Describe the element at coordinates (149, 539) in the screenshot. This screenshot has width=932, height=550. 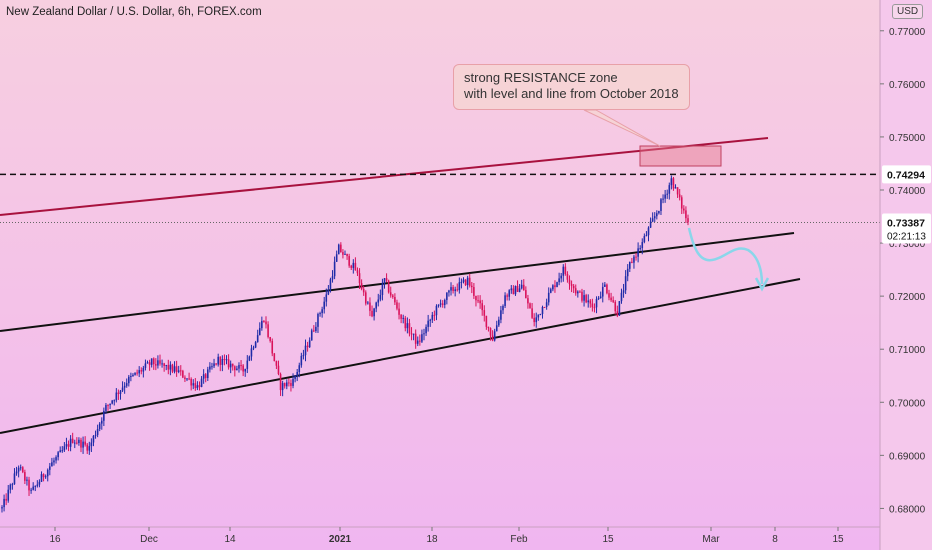
I see `x-tick-label: Dec` at that location.